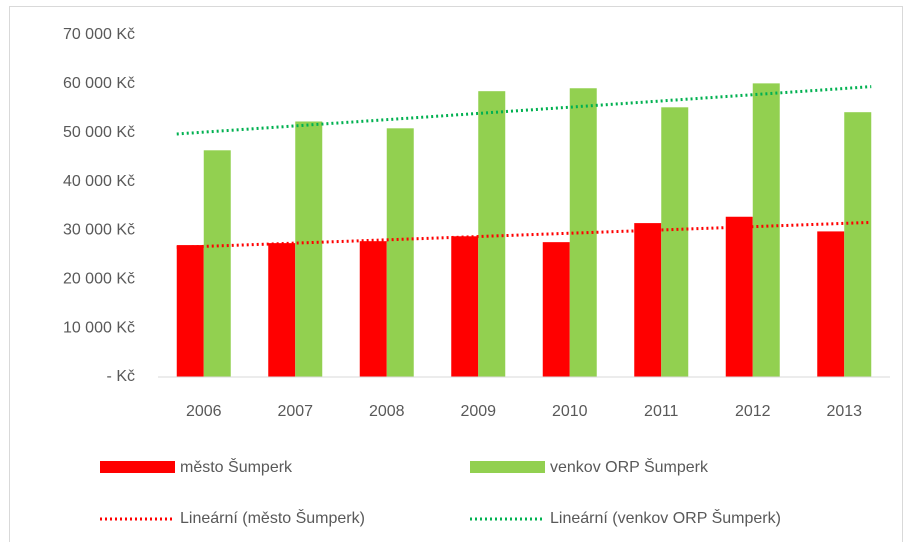 The width and height of the screenshot is (912, 542). I want to click on x-tick-label: 2012, so click(753, 411).